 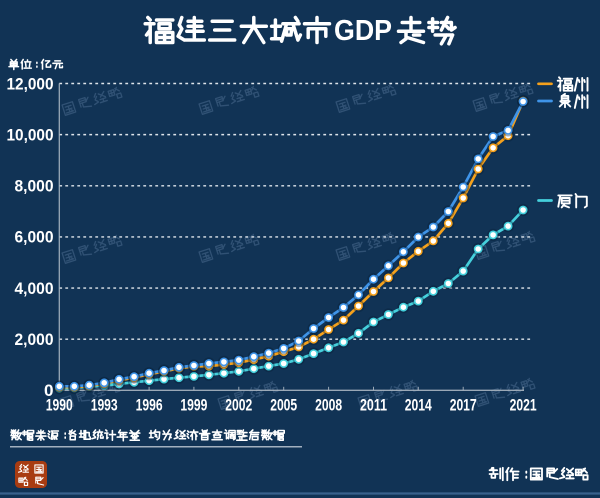 I want to click on svg-text: 2021, so click(x=523, y=405).